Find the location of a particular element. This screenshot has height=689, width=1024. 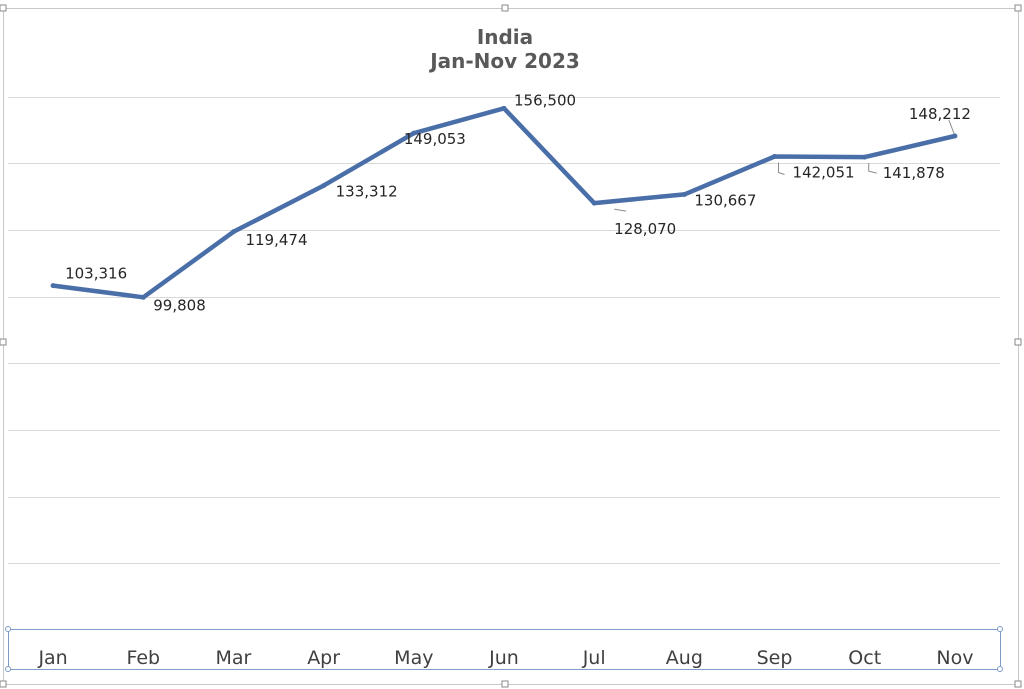

data-label: 128,070 is located at coordinates (645, 229).